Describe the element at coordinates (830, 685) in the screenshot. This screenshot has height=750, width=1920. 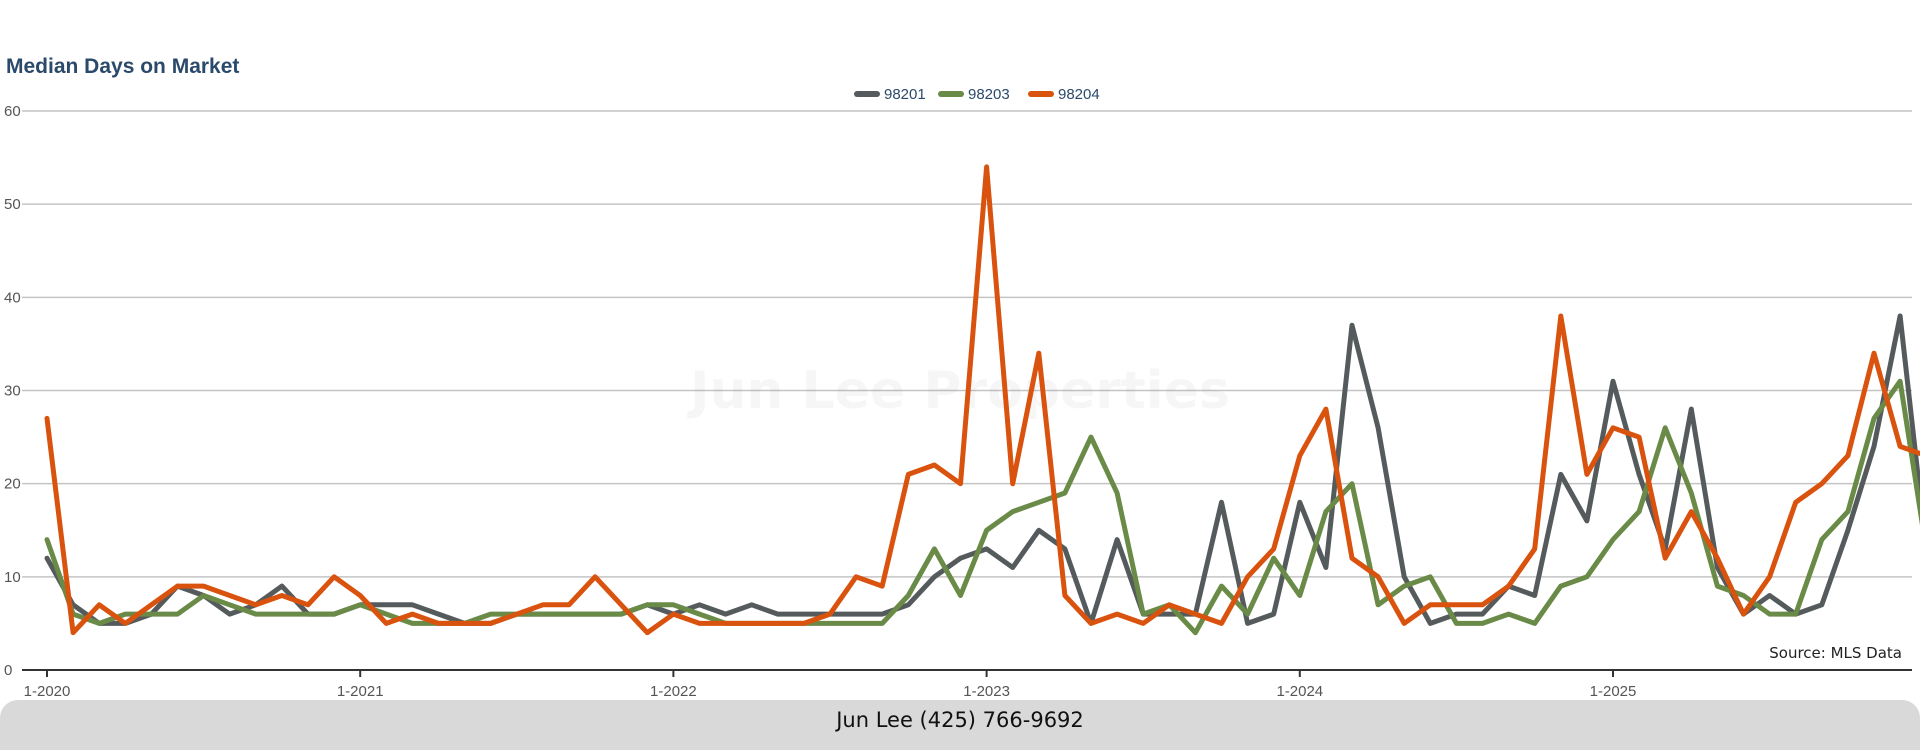
I see `x-axis-ticks: 1-2020 1-2021 1-2022 1-2023 1-2024 1-2025` at that location.